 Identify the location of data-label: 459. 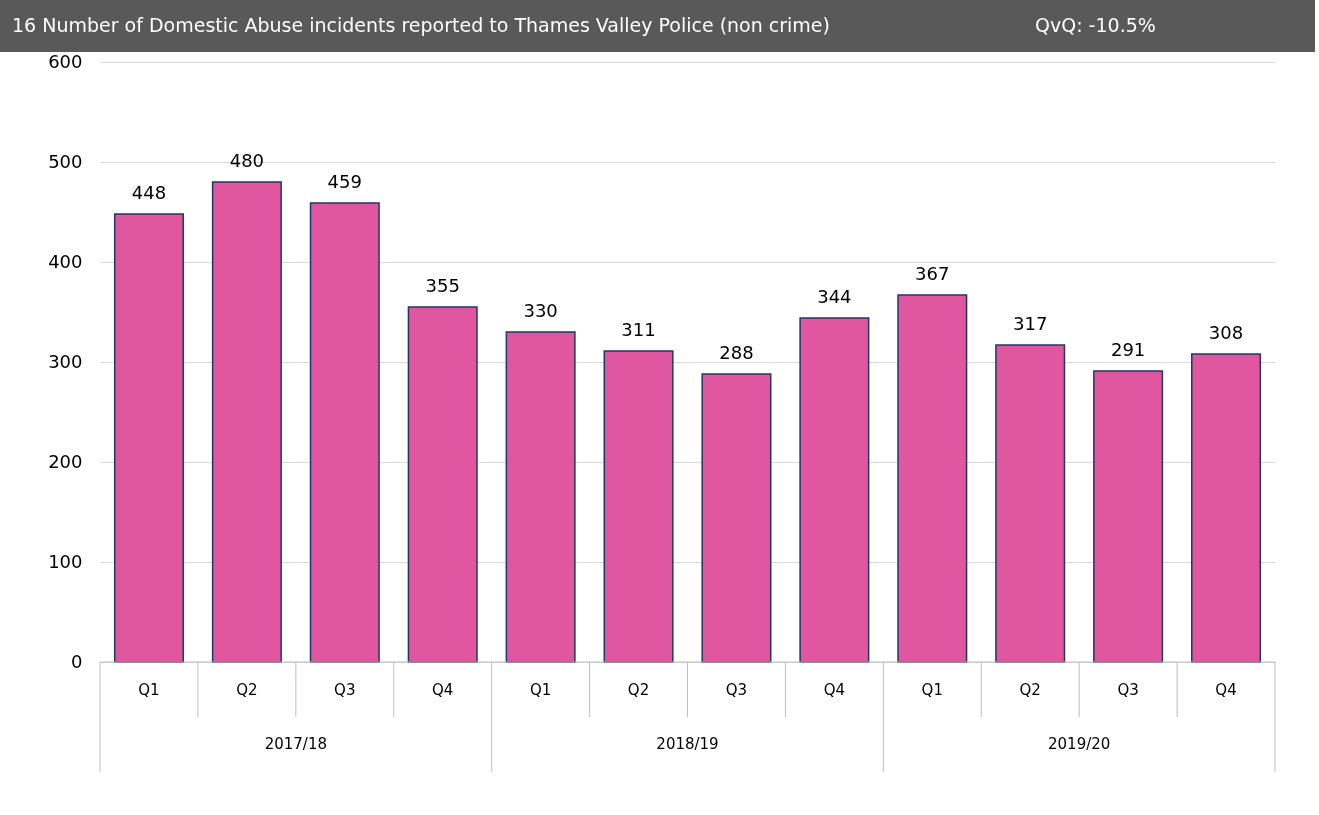
(344, 181).